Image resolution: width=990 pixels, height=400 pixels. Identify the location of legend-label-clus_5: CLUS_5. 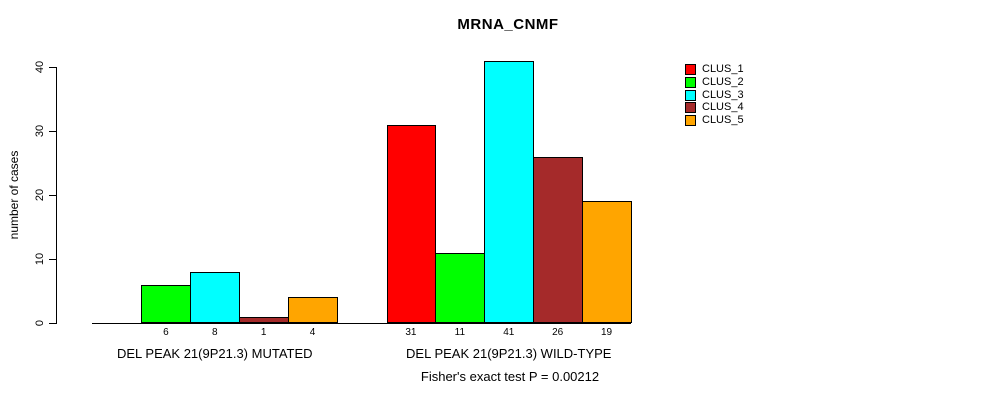
(723, 120).